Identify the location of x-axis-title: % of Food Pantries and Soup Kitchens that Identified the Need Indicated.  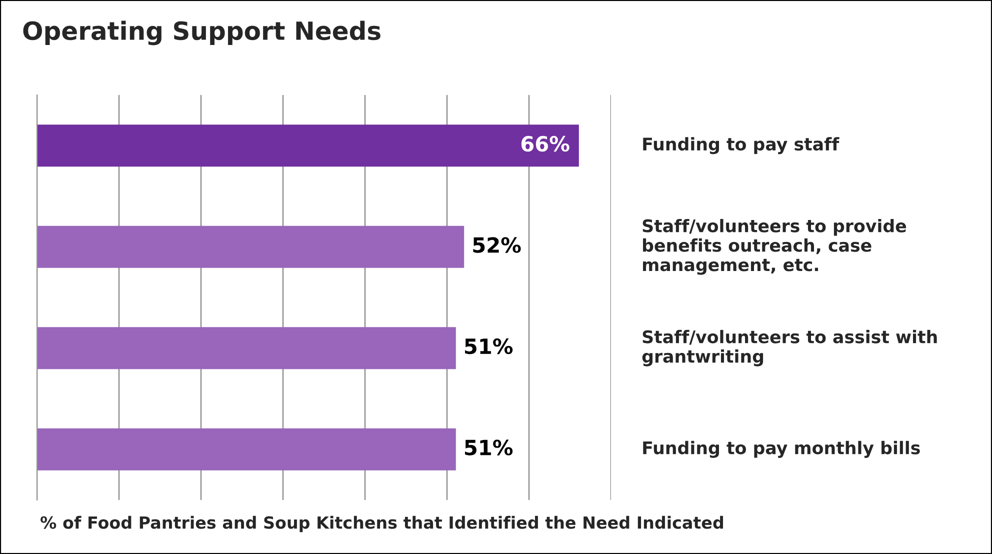
(381, 524).